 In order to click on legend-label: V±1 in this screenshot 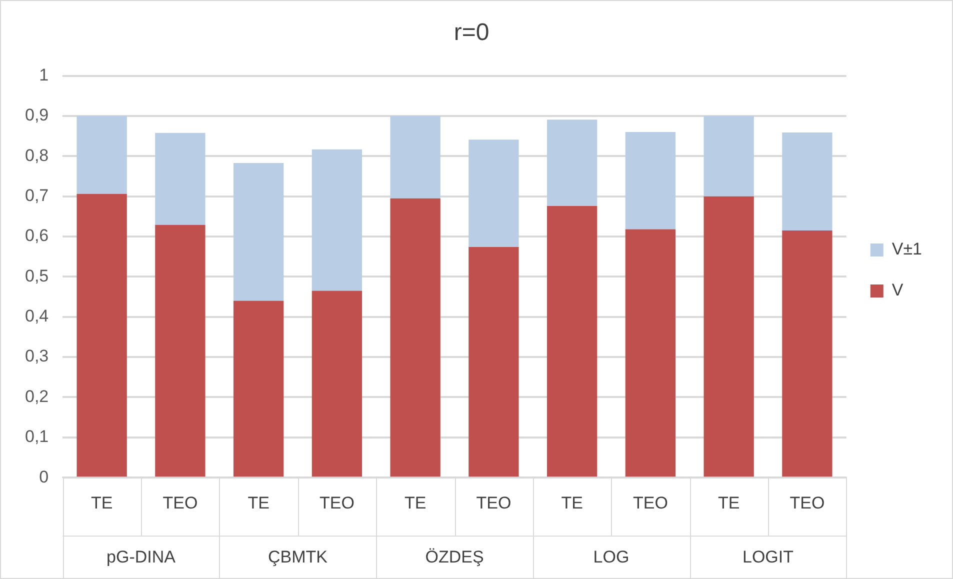, I will do `click(907, 249)`.